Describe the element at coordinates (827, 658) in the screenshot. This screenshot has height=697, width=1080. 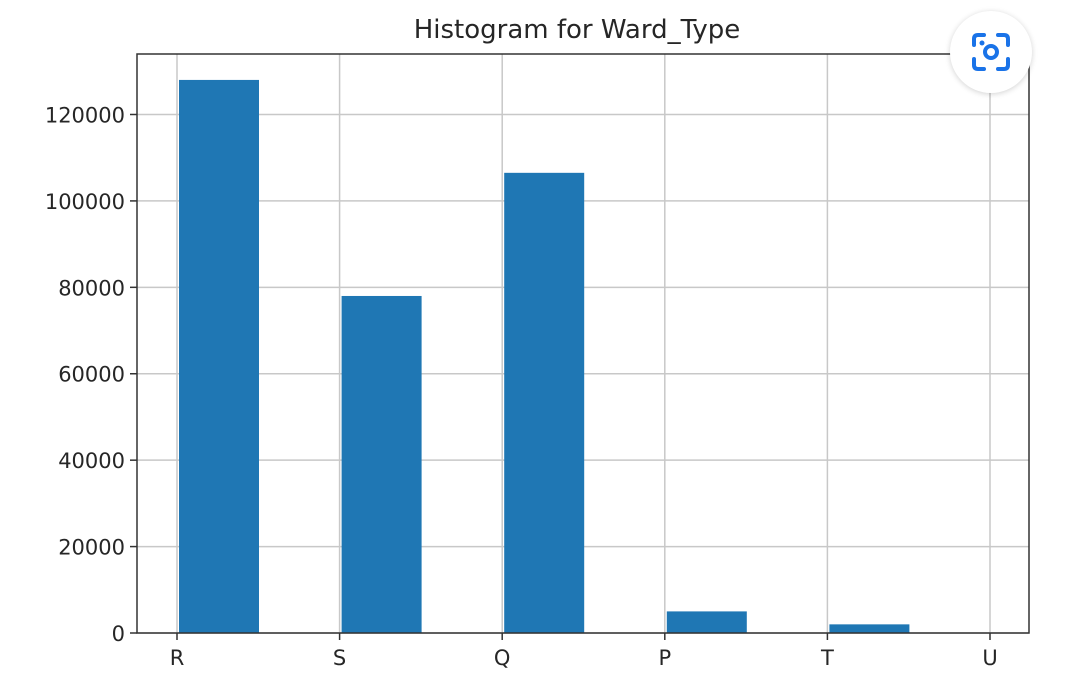
I see `x-tick-label: T` at that location.